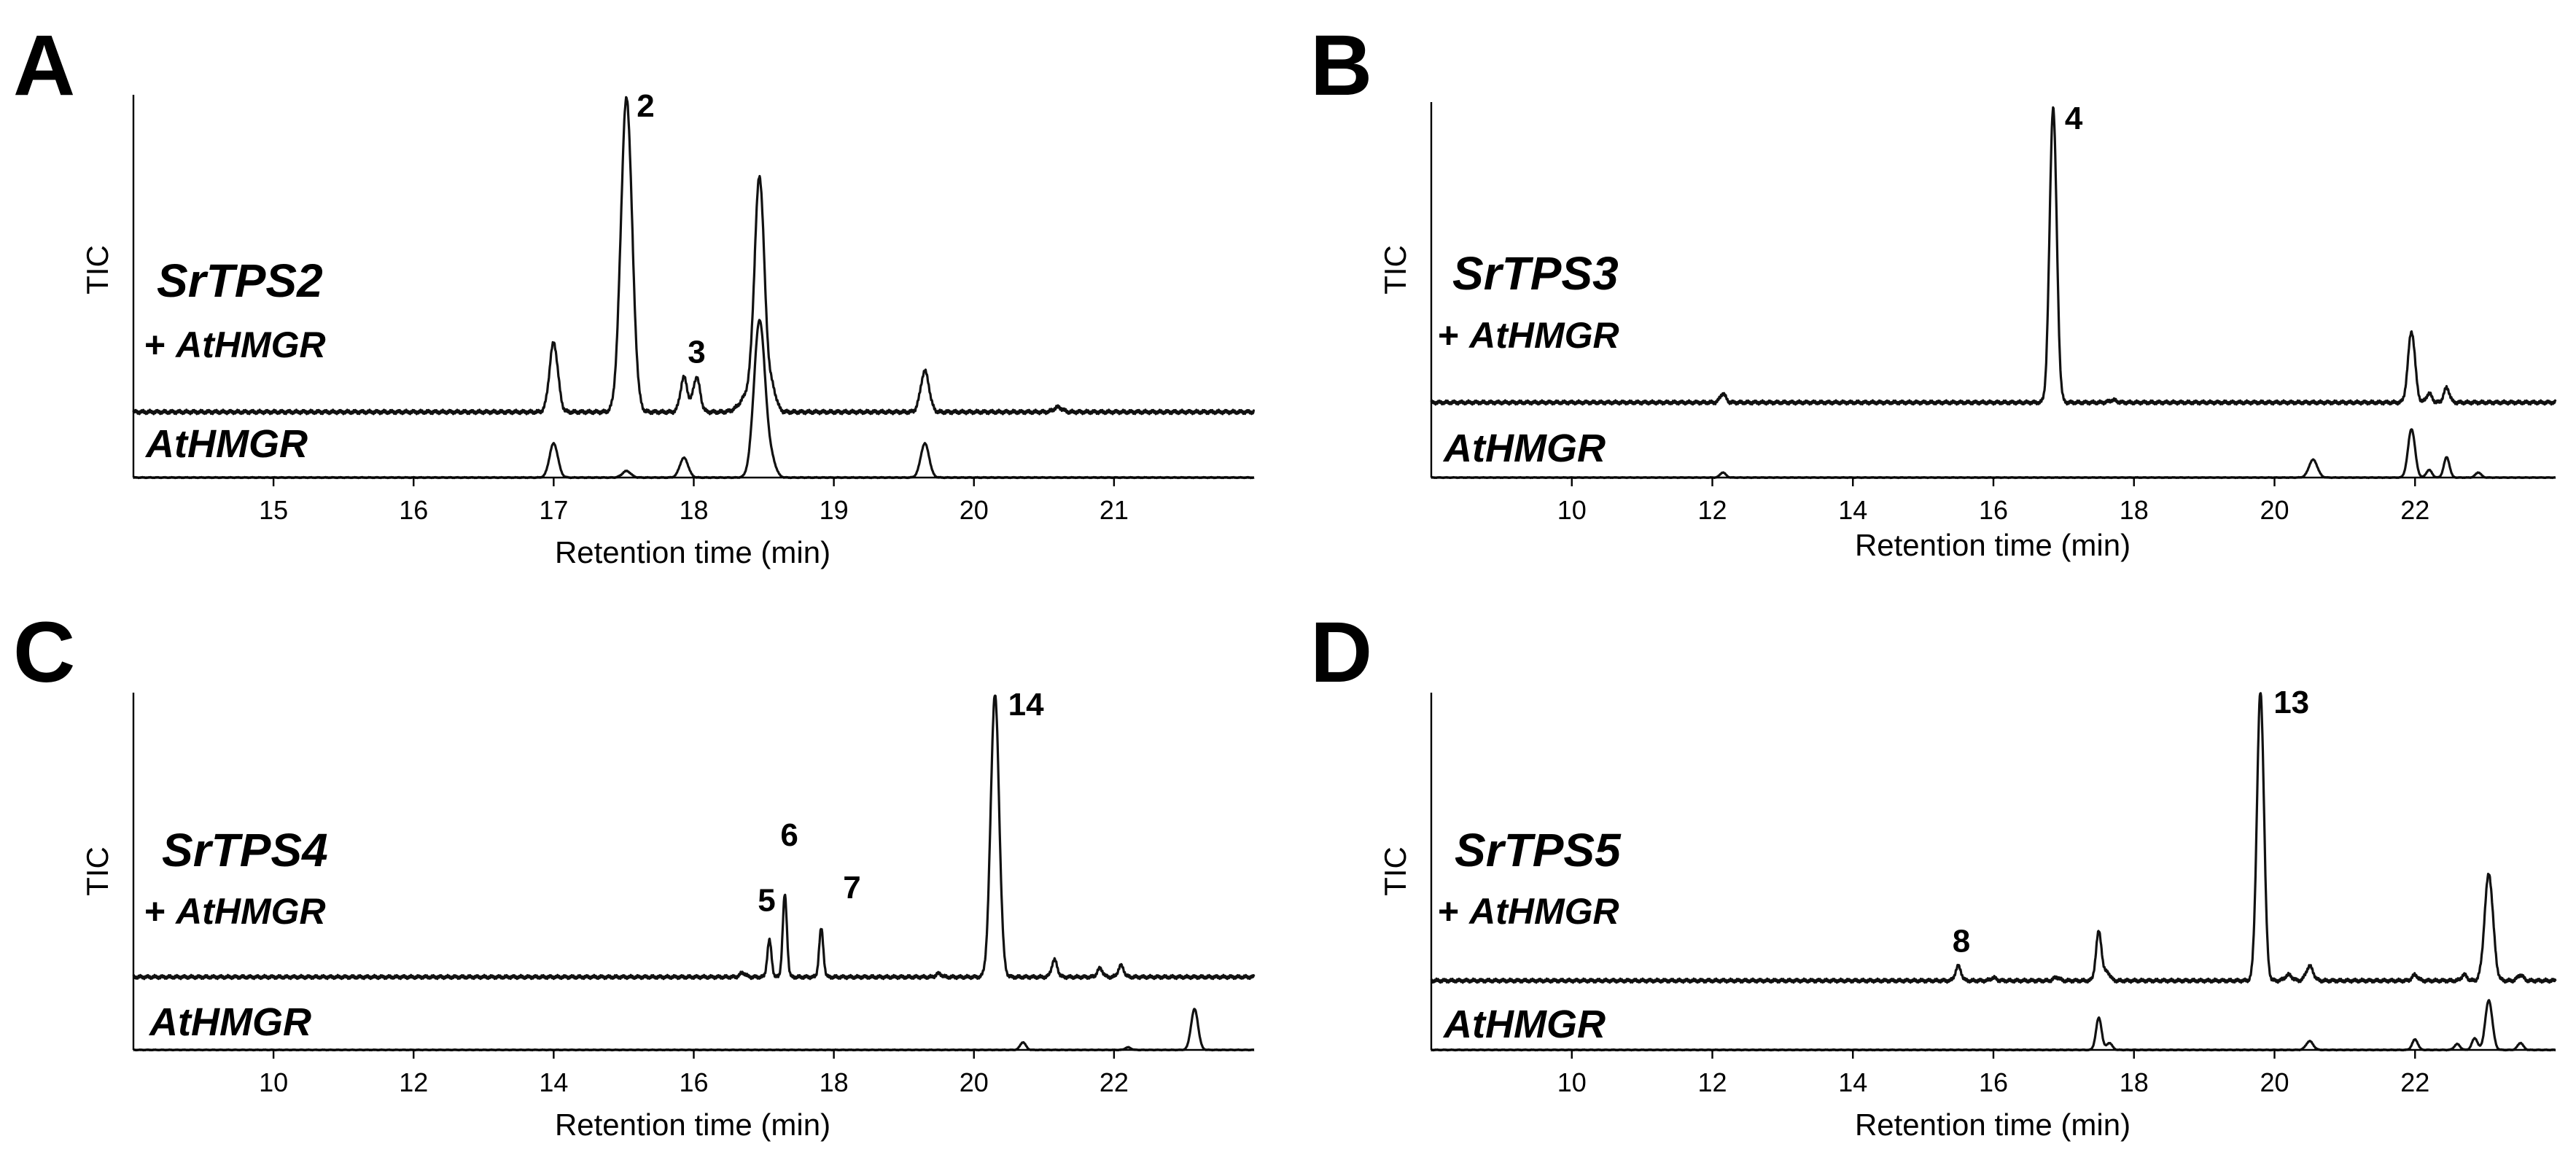 The image size is (2576, 1160). I want to click on peak-label-8: 8, so click(1961, 941).